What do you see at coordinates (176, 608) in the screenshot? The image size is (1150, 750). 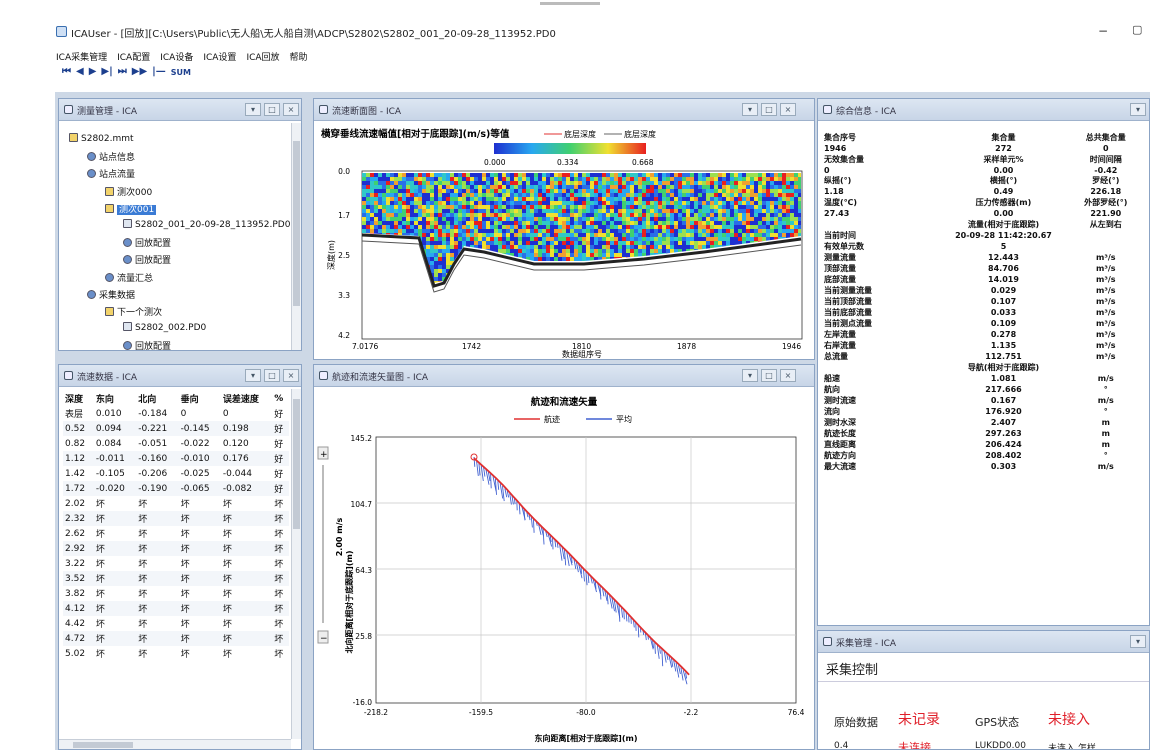 I see `table-row: 4.12 坏坏坏坏坏` at bounding box center [176, 608].